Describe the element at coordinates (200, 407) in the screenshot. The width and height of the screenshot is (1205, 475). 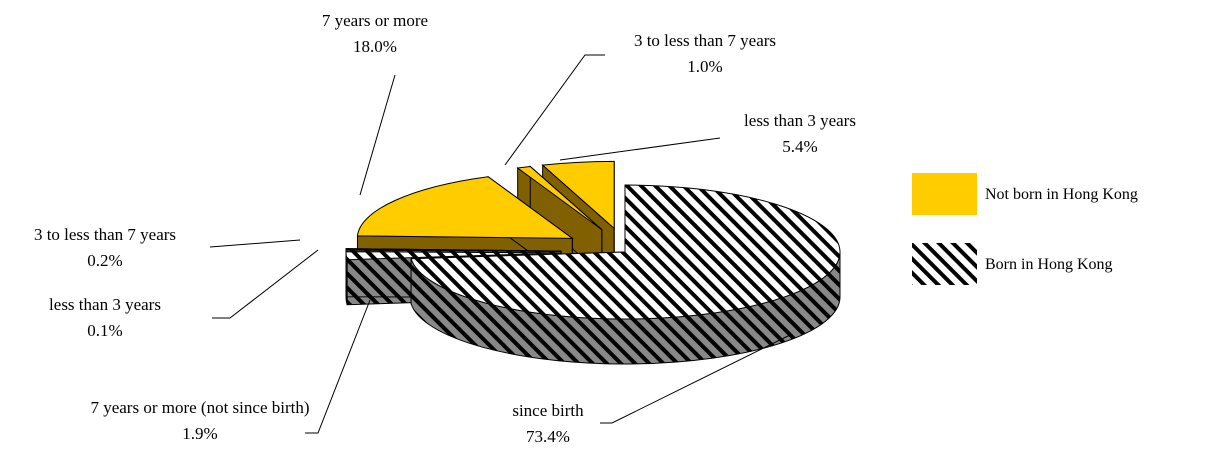
I see `slice-category: 7 years or more (not since birth)` at that location.